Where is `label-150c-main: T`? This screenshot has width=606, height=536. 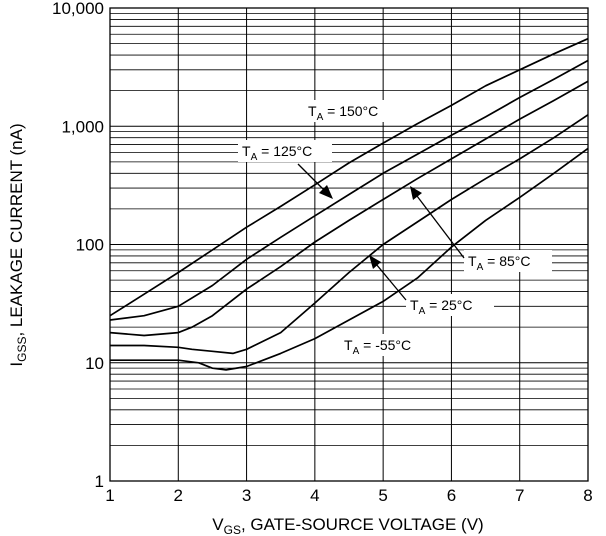 label-150c-main: T is located at coordinates (312, 111).